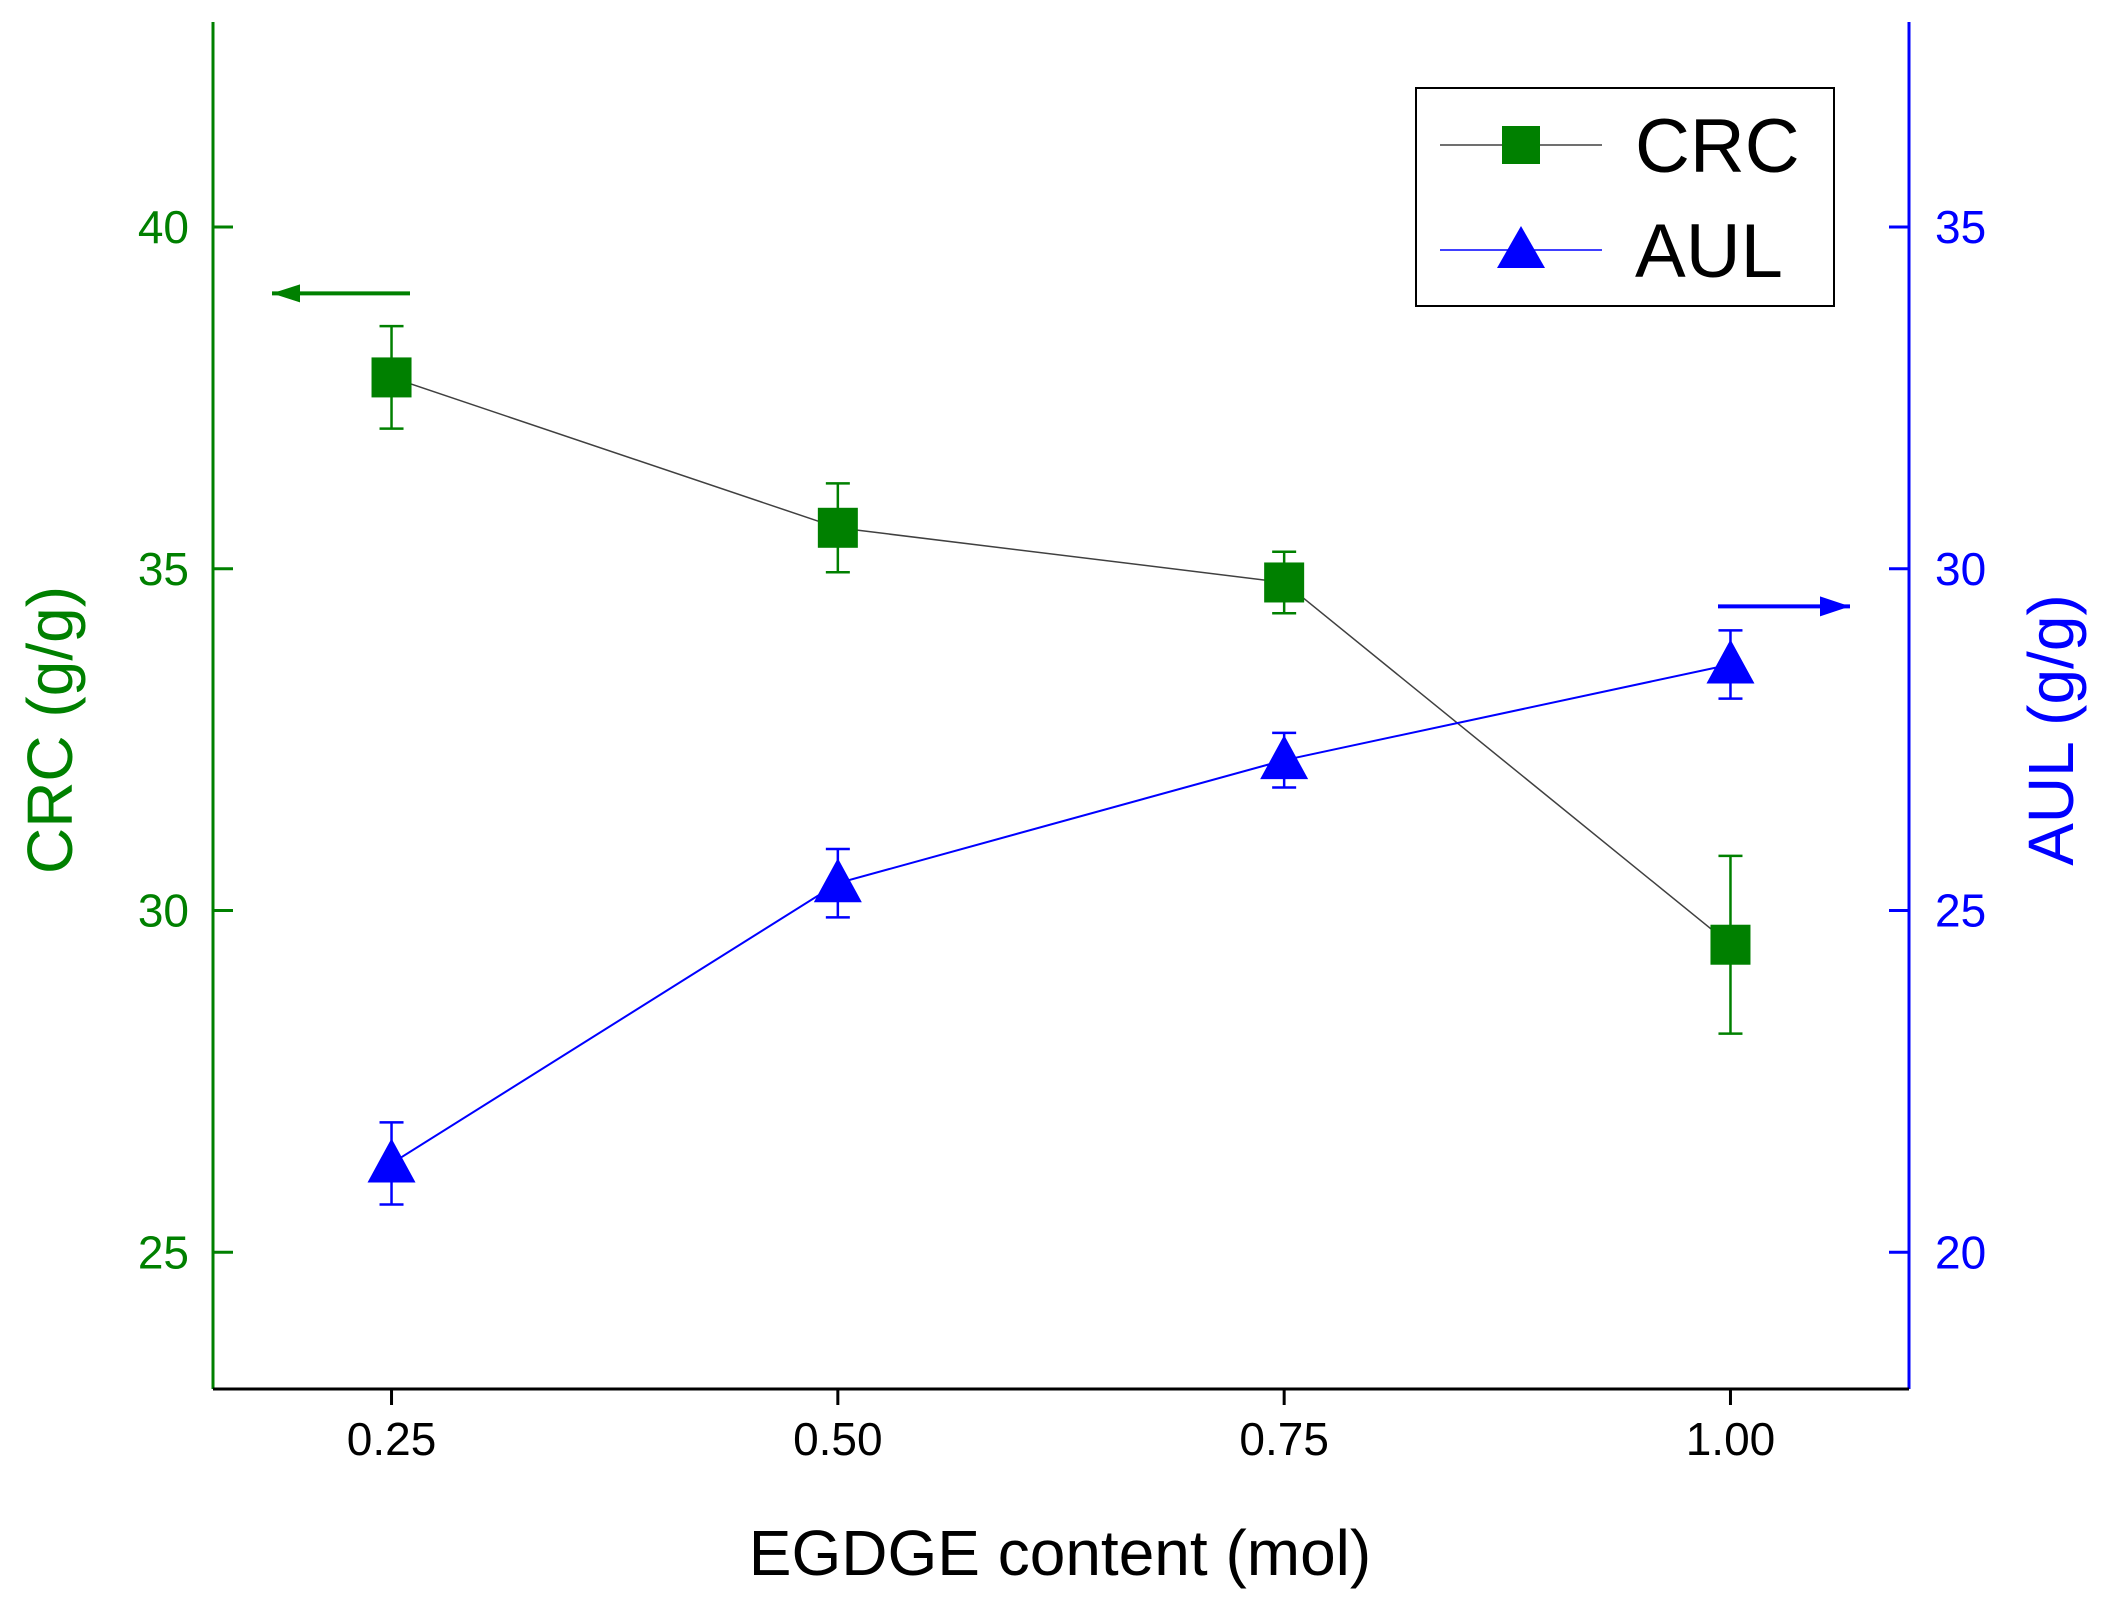  What do you see at coordinates (163, 227) in the screenshot?
I see `y-left-tick-label: 40` at bounding box center [163, 227].